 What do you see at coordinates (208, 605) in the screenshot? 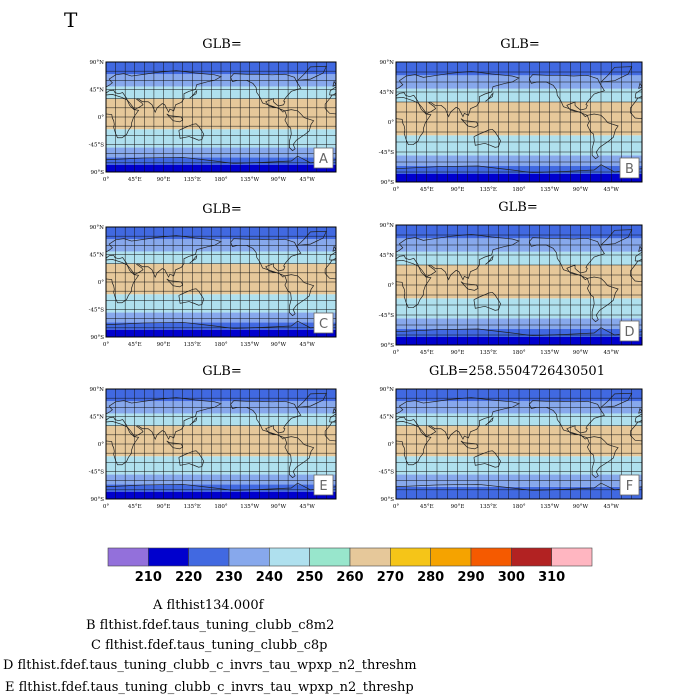
I see `legend-line-a: A flthist134.000f` at bounding box center [208, 605].